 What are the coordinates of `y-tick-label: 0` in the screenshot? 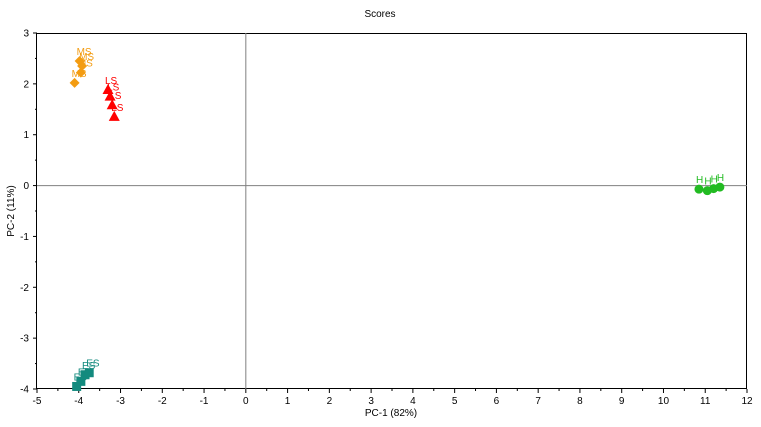 It's located at (26, 186).